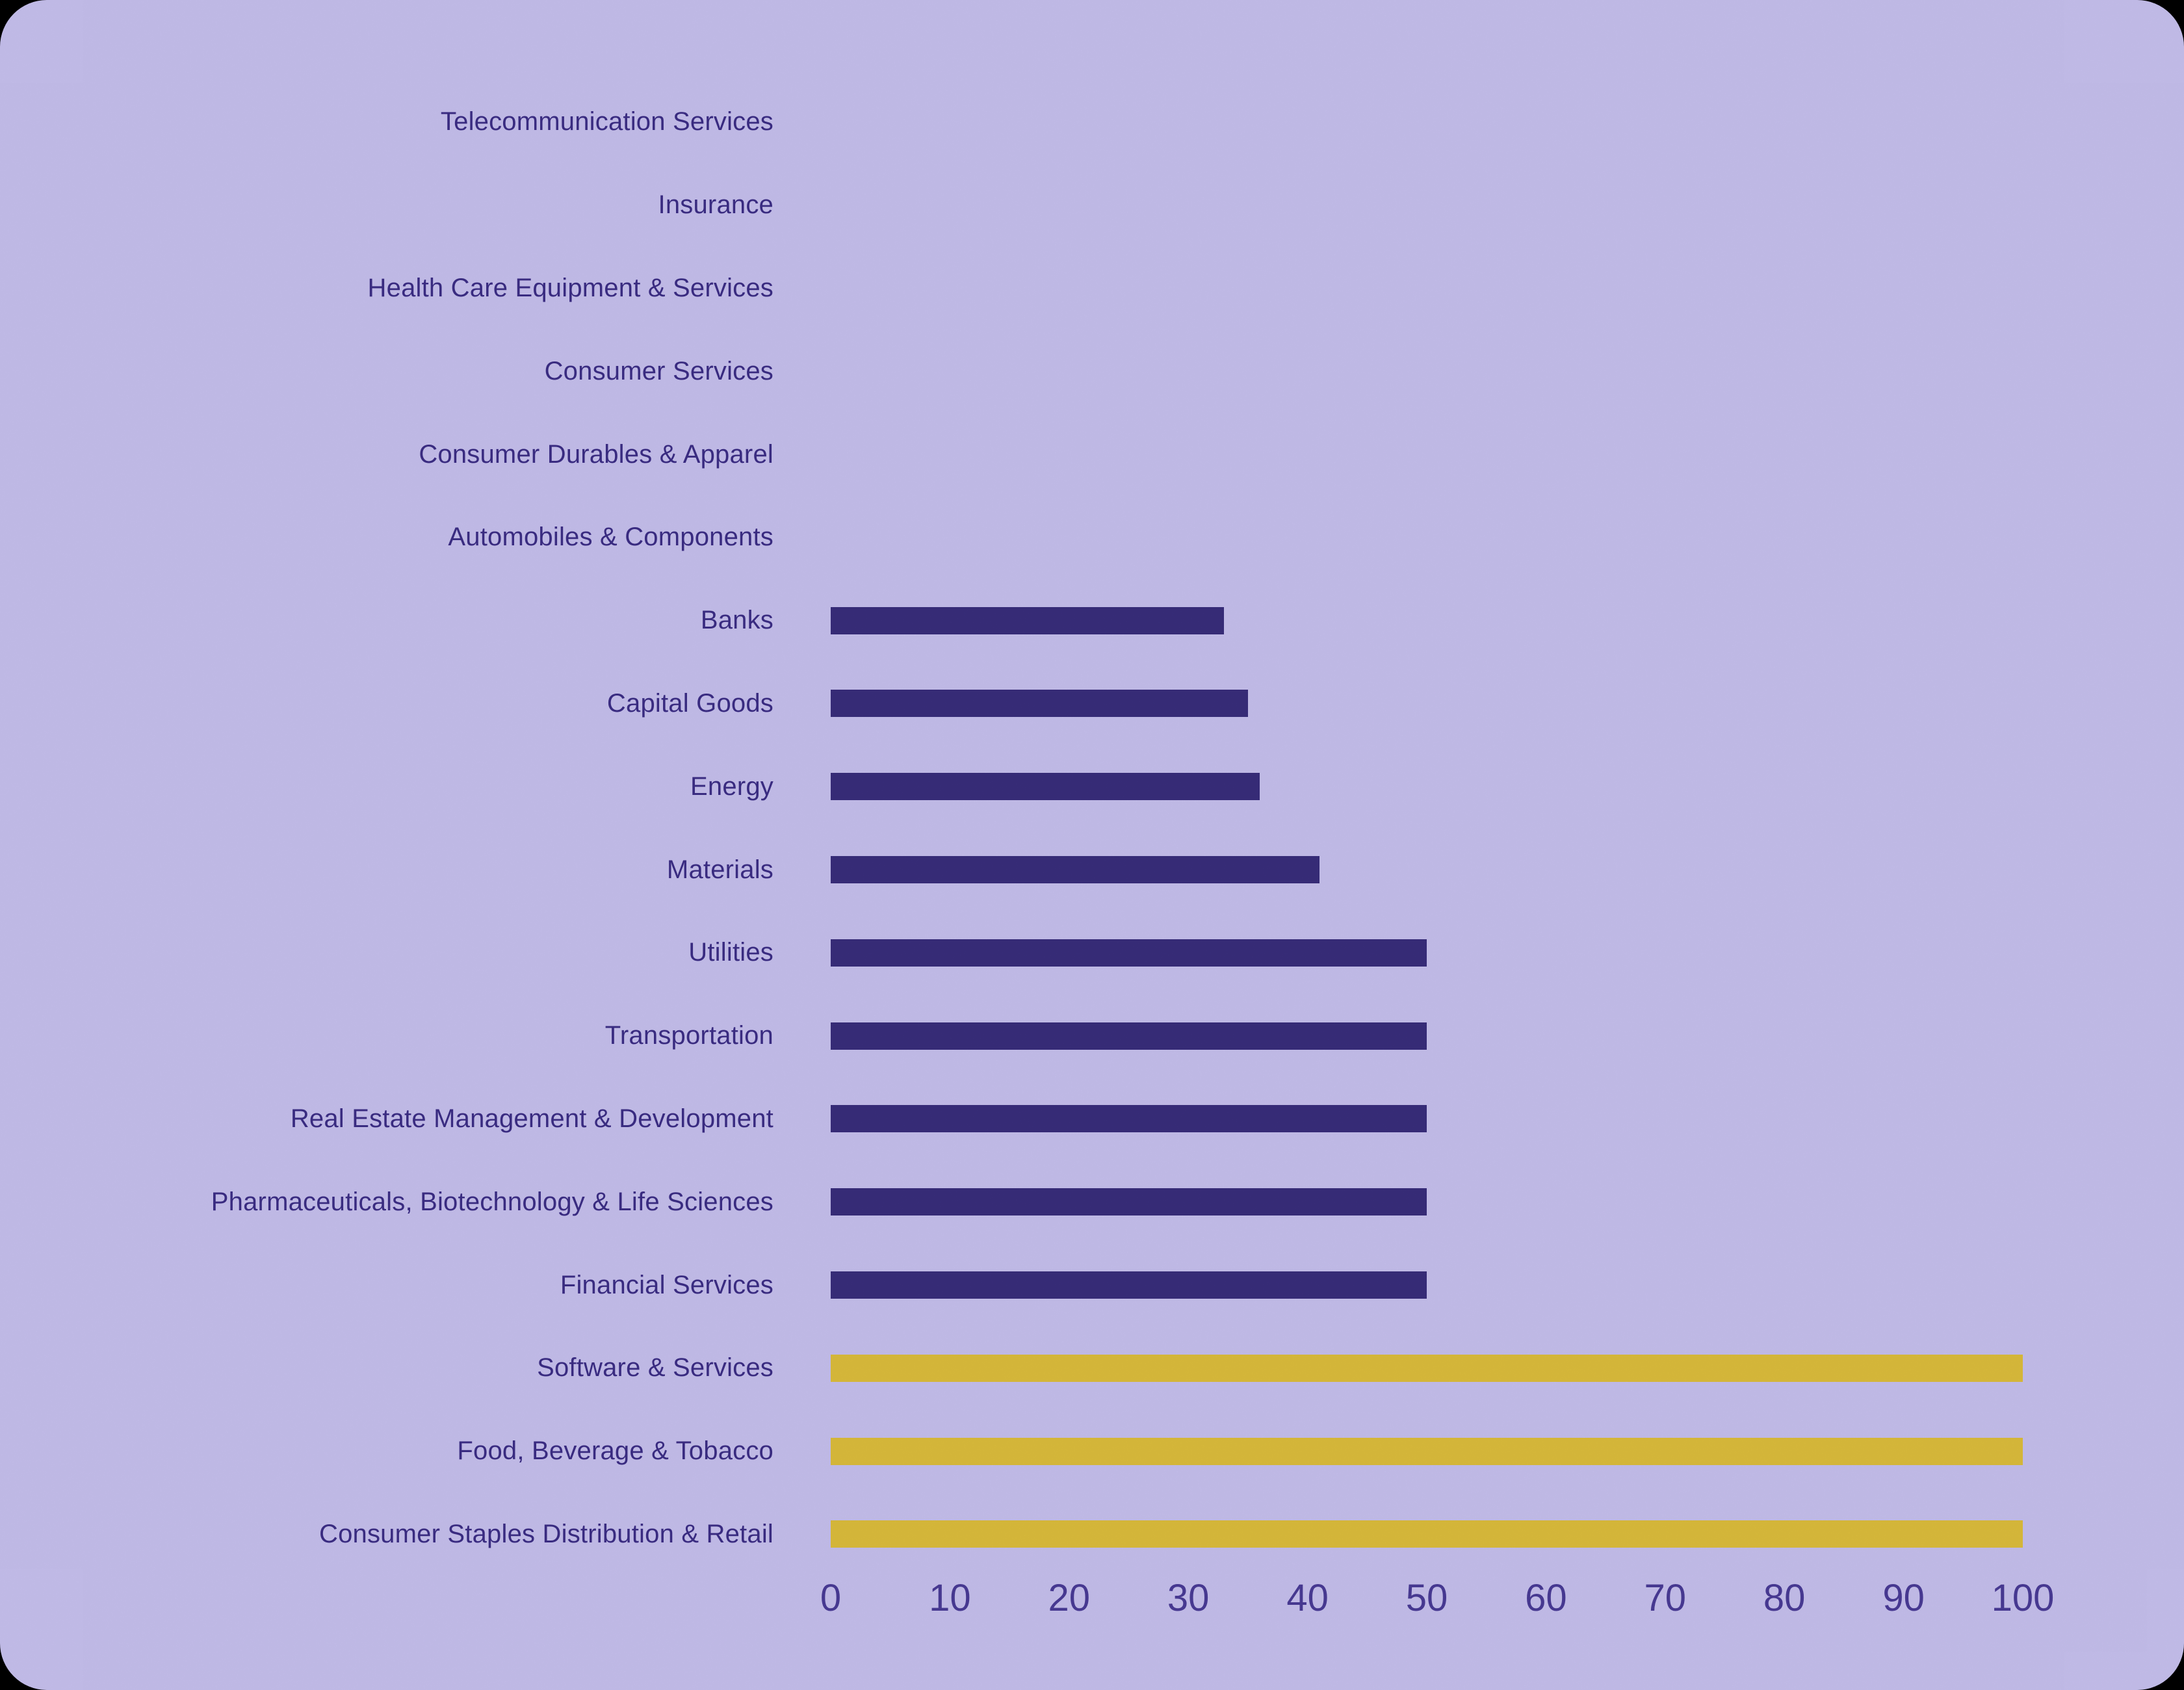  What do you see at coordinates (1785, 1598) in the screenshot?
I see `x-tick-label: 80` at bounding box center [1785, 1598].